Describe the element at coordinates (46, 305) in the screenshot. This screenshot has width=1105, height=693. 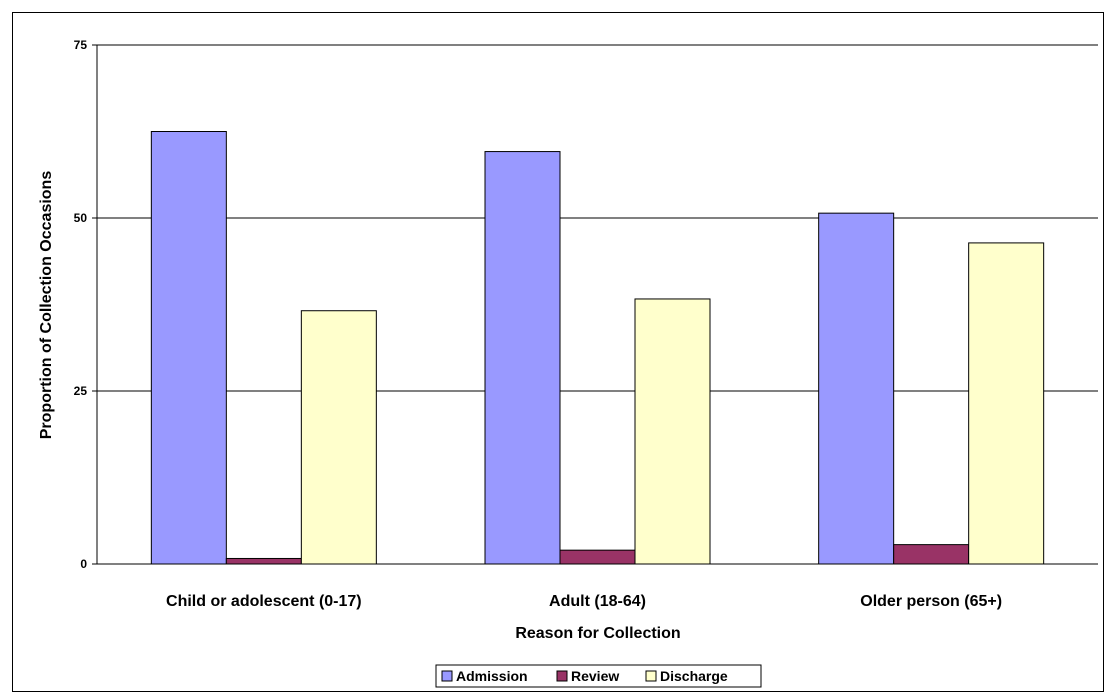
I see `y-axis-title: Proportion of Collection Occasions` at that location.